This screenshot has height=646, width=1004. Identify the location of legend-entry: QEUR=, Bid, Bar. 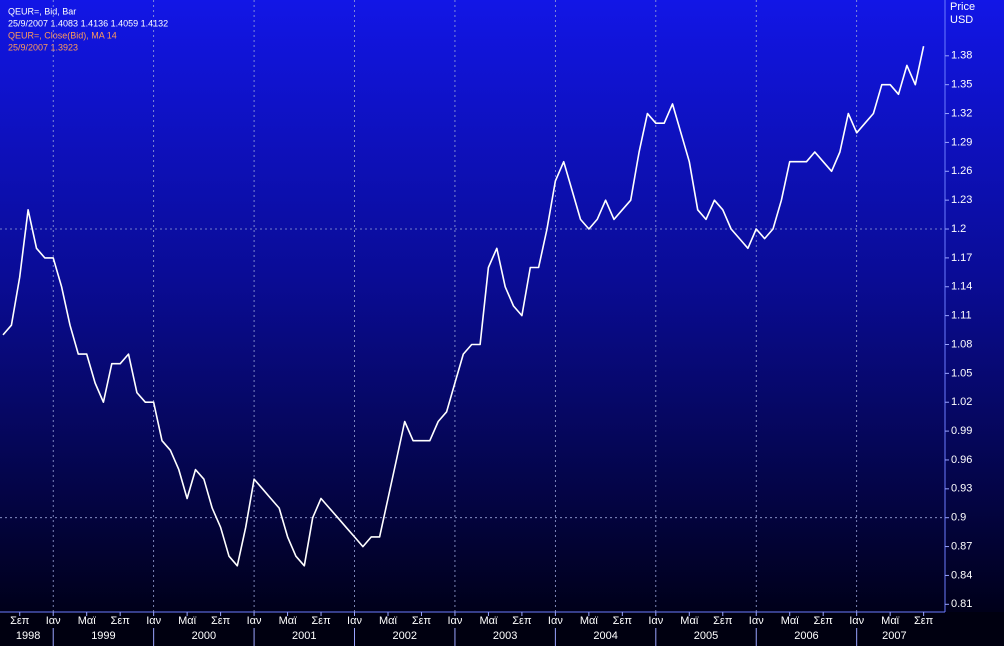
(42, 11).